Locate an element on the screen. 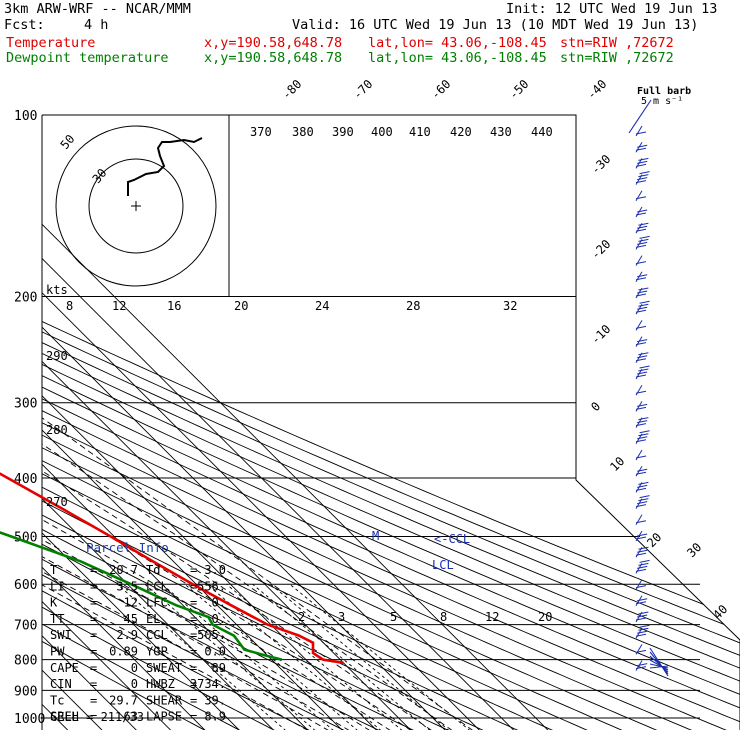 The image size is (740, 740). hodograph-tick-label: 12 is located at coordinates (119, 306).